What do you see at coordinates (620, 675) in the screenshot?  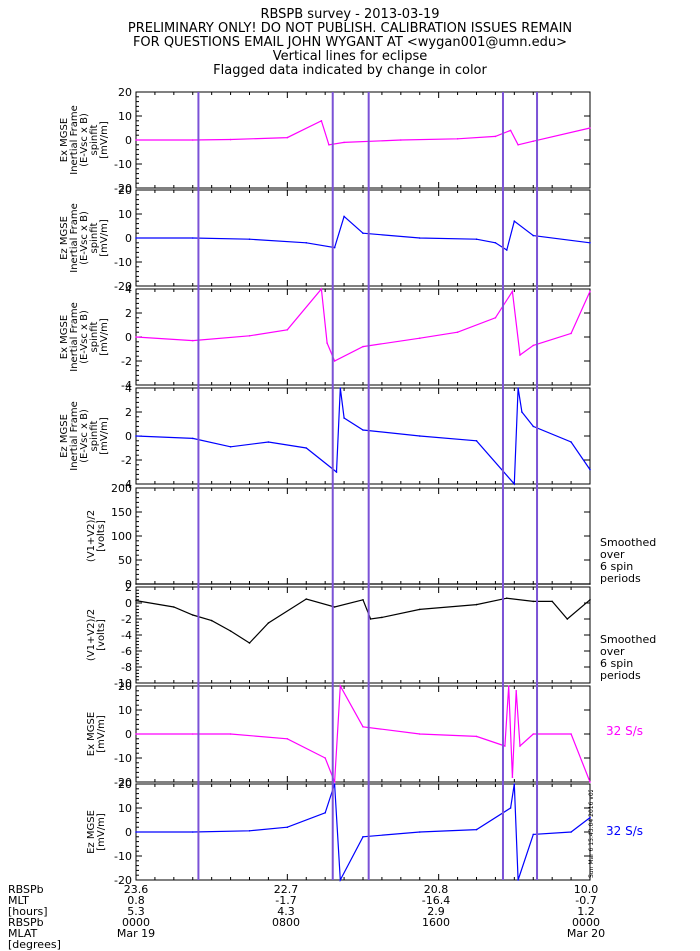 I see `panel6-note-line: periods` at bounding box center [620, 675].